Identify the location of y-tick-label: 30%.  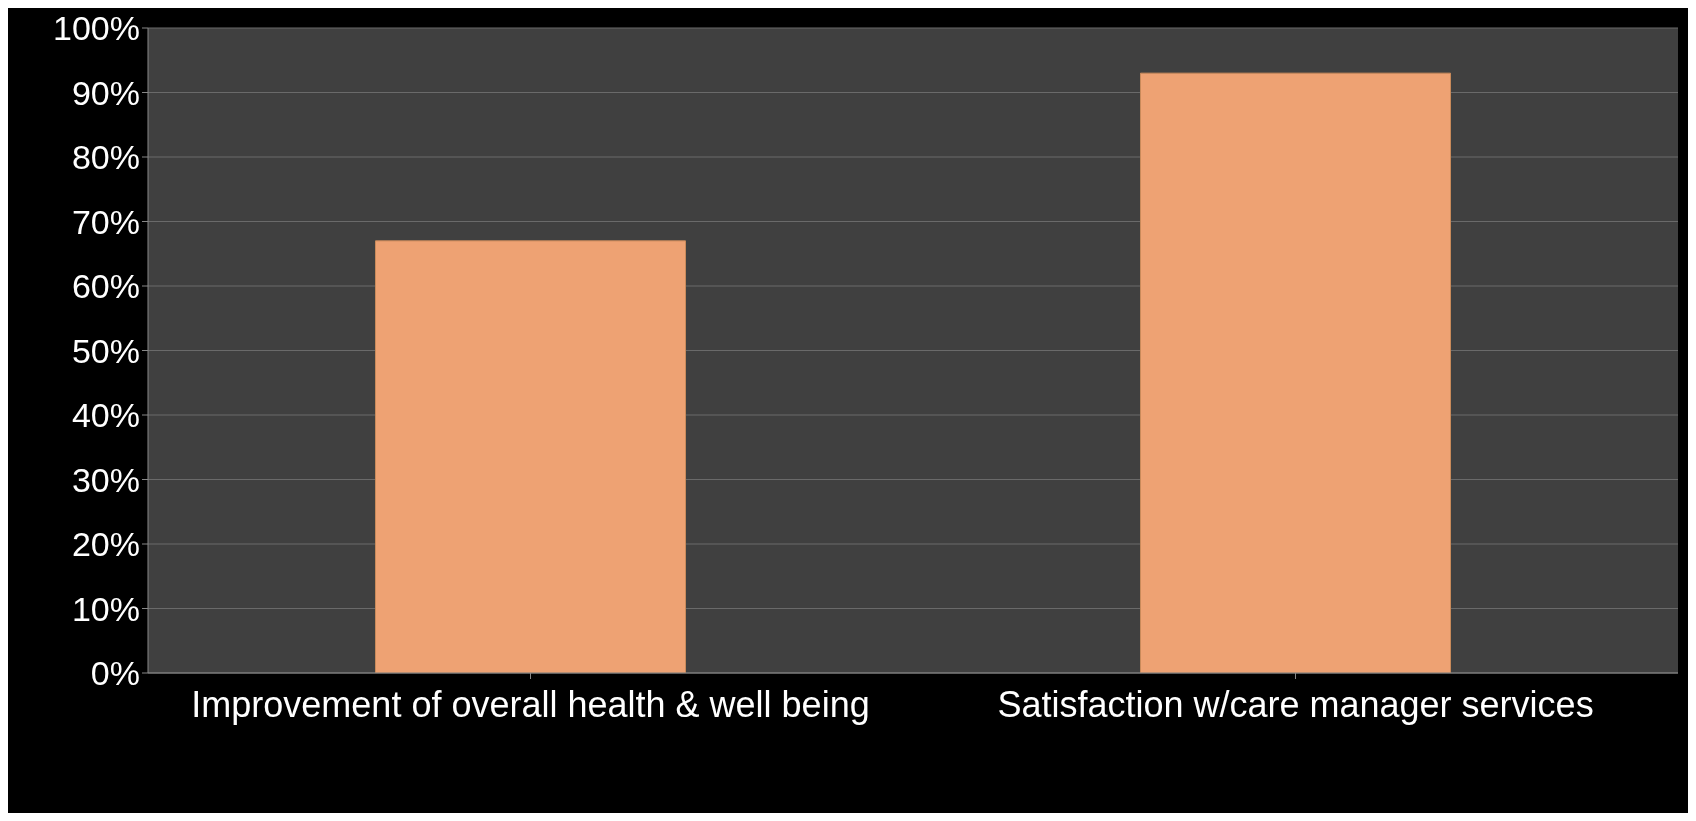
(105, 479).